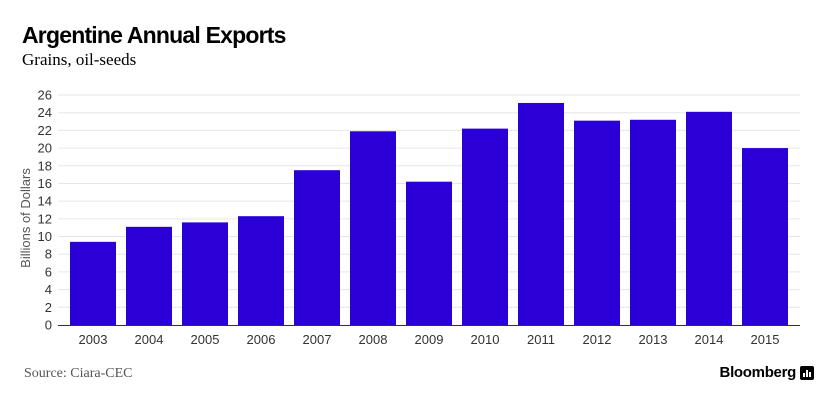 The height and width of the screenshot is (405, 830). Describe the element at coordinates (485, 226) in the screenshot. I see `bar-2010` at that location.